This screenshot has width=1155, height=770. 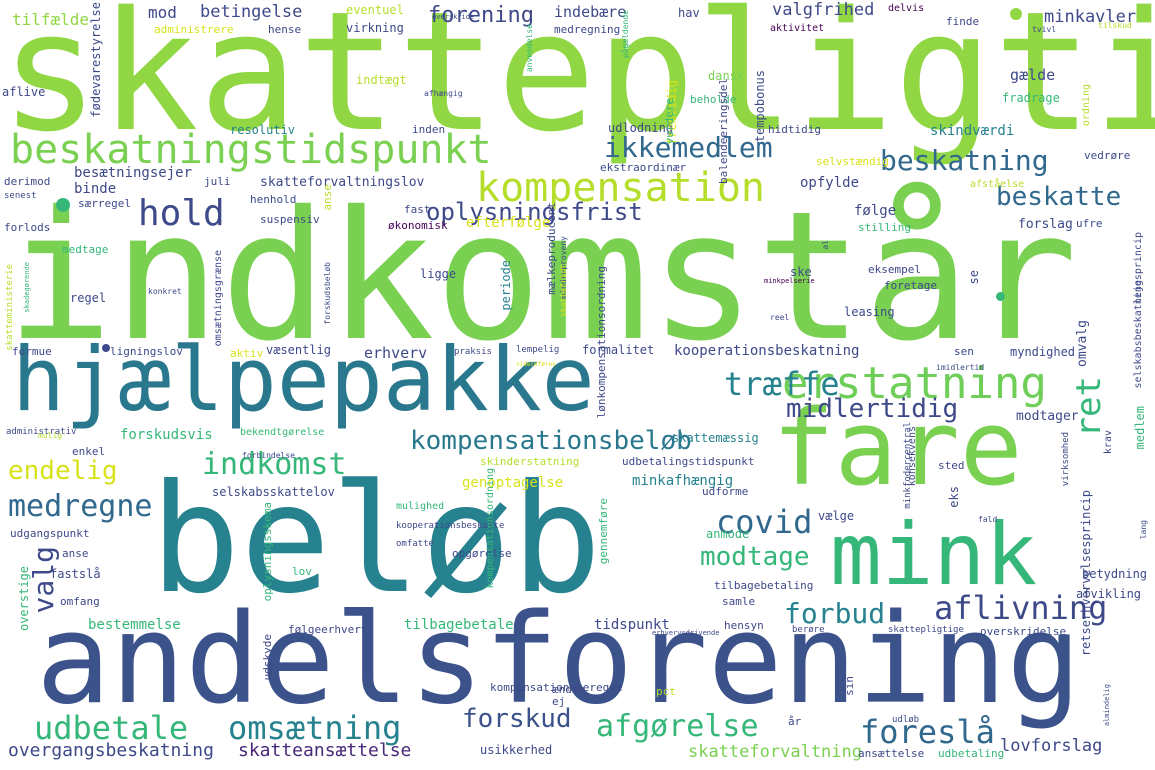 What do you see at coordinates (1047, 416) in the screenshot?
I see `word-modtager: modtager` at bounding box center [1047, 416].